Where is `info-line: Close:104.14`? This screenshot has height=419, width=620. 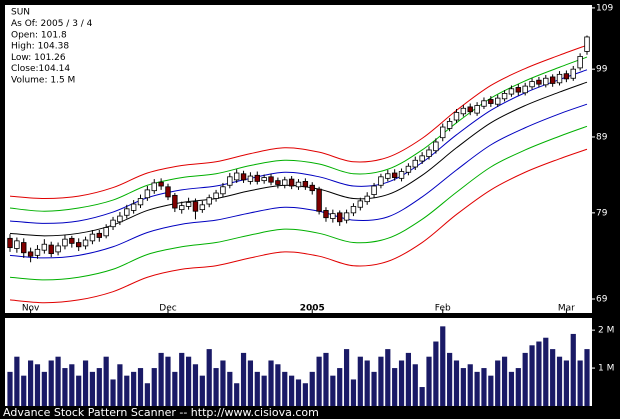 info-line: Close:104.14 is located at coordinates (40, 69).